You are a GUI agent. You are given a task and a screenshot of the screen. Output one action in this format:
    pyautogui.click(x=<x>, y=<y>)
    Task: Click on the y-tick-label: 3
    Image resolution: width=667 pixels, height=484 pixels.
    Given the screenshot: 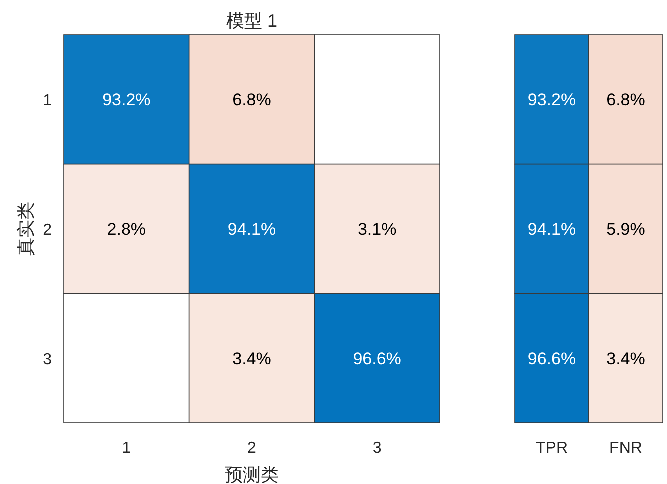 What is the action you would take?
    pyautogui.click(x=47, y=359)
    